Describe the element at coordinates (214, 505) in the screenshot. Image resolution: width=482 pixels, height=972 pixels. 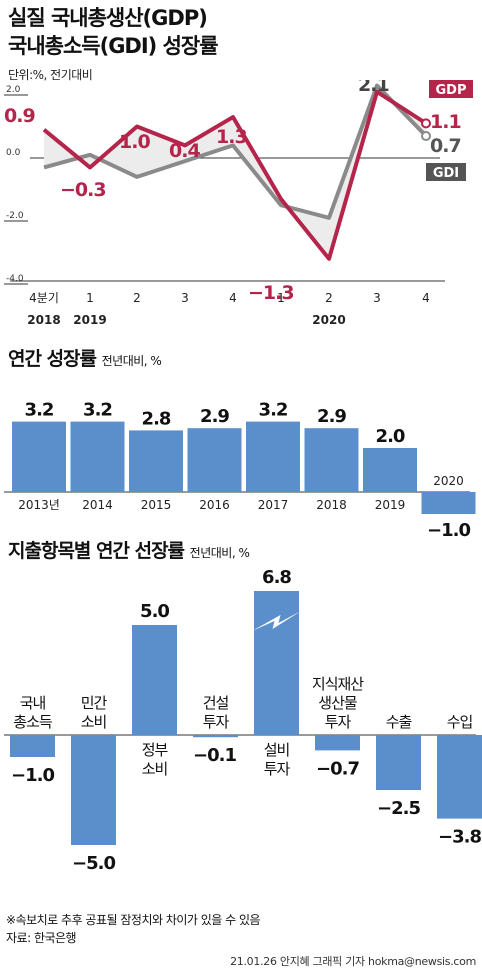
I see `annual-category-label: 2016` at that location.